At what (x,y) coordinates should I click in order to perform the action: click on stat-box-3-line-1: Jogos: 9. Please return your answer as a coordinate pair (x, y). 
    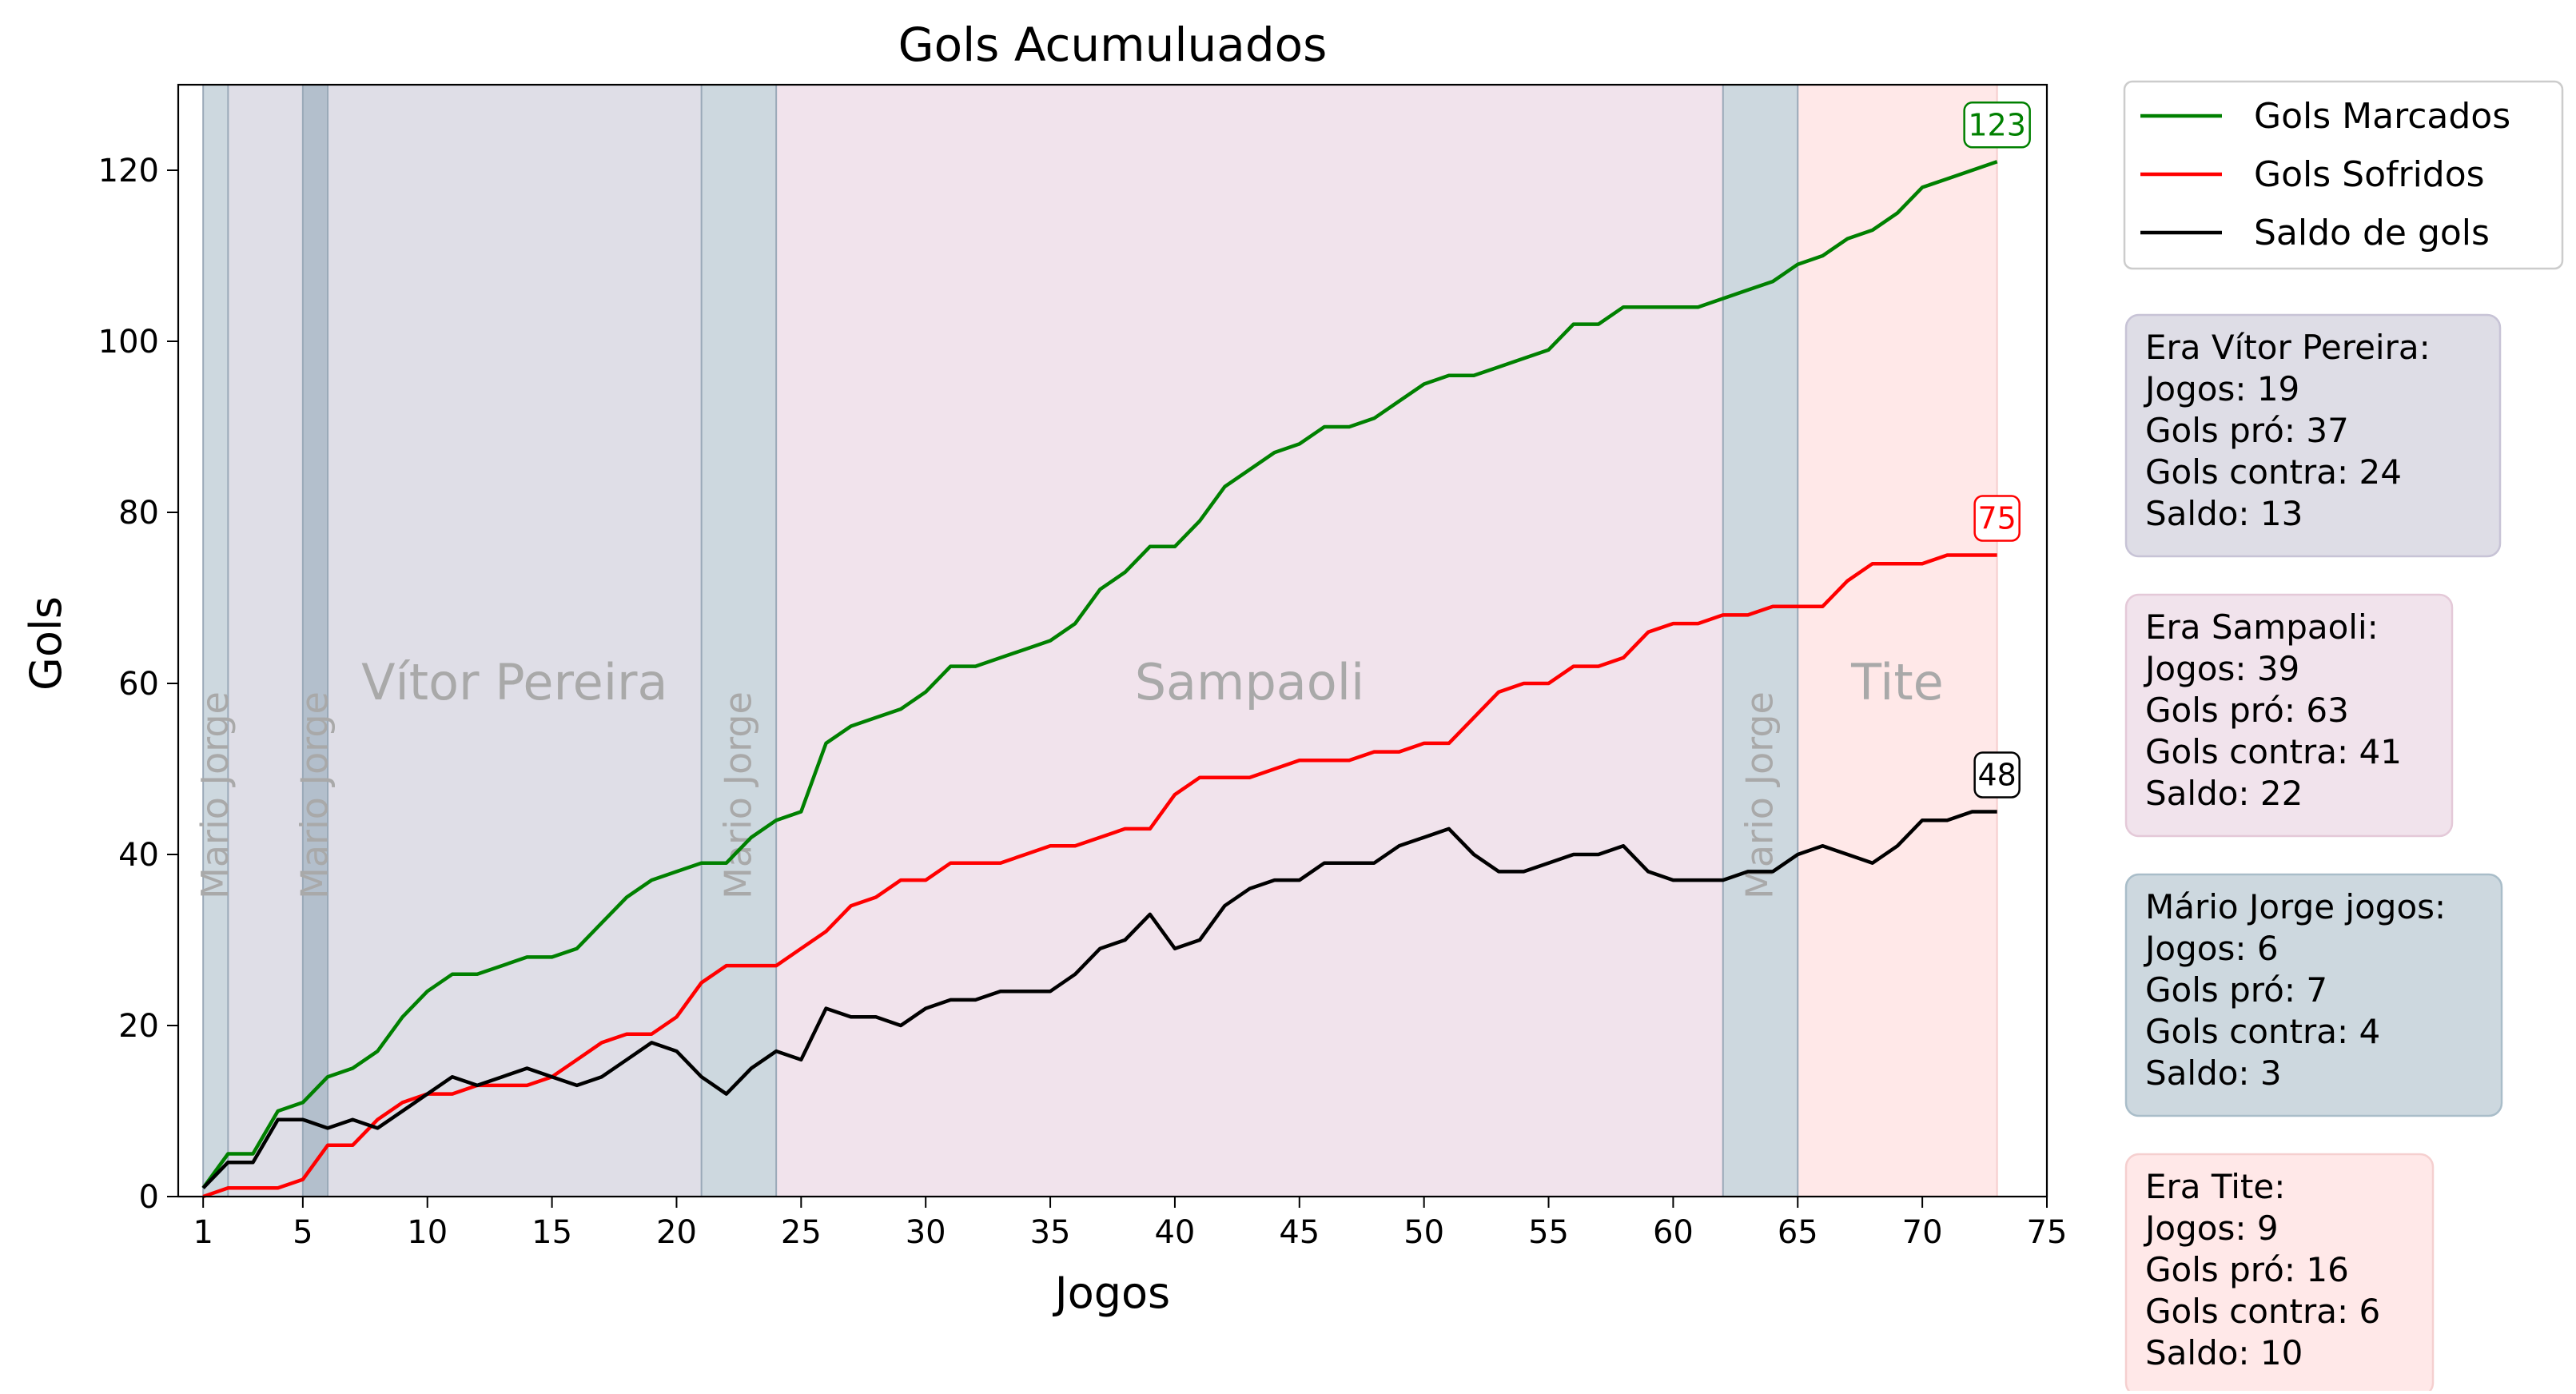
    Looking at the image, I should click on (2211, 1228).